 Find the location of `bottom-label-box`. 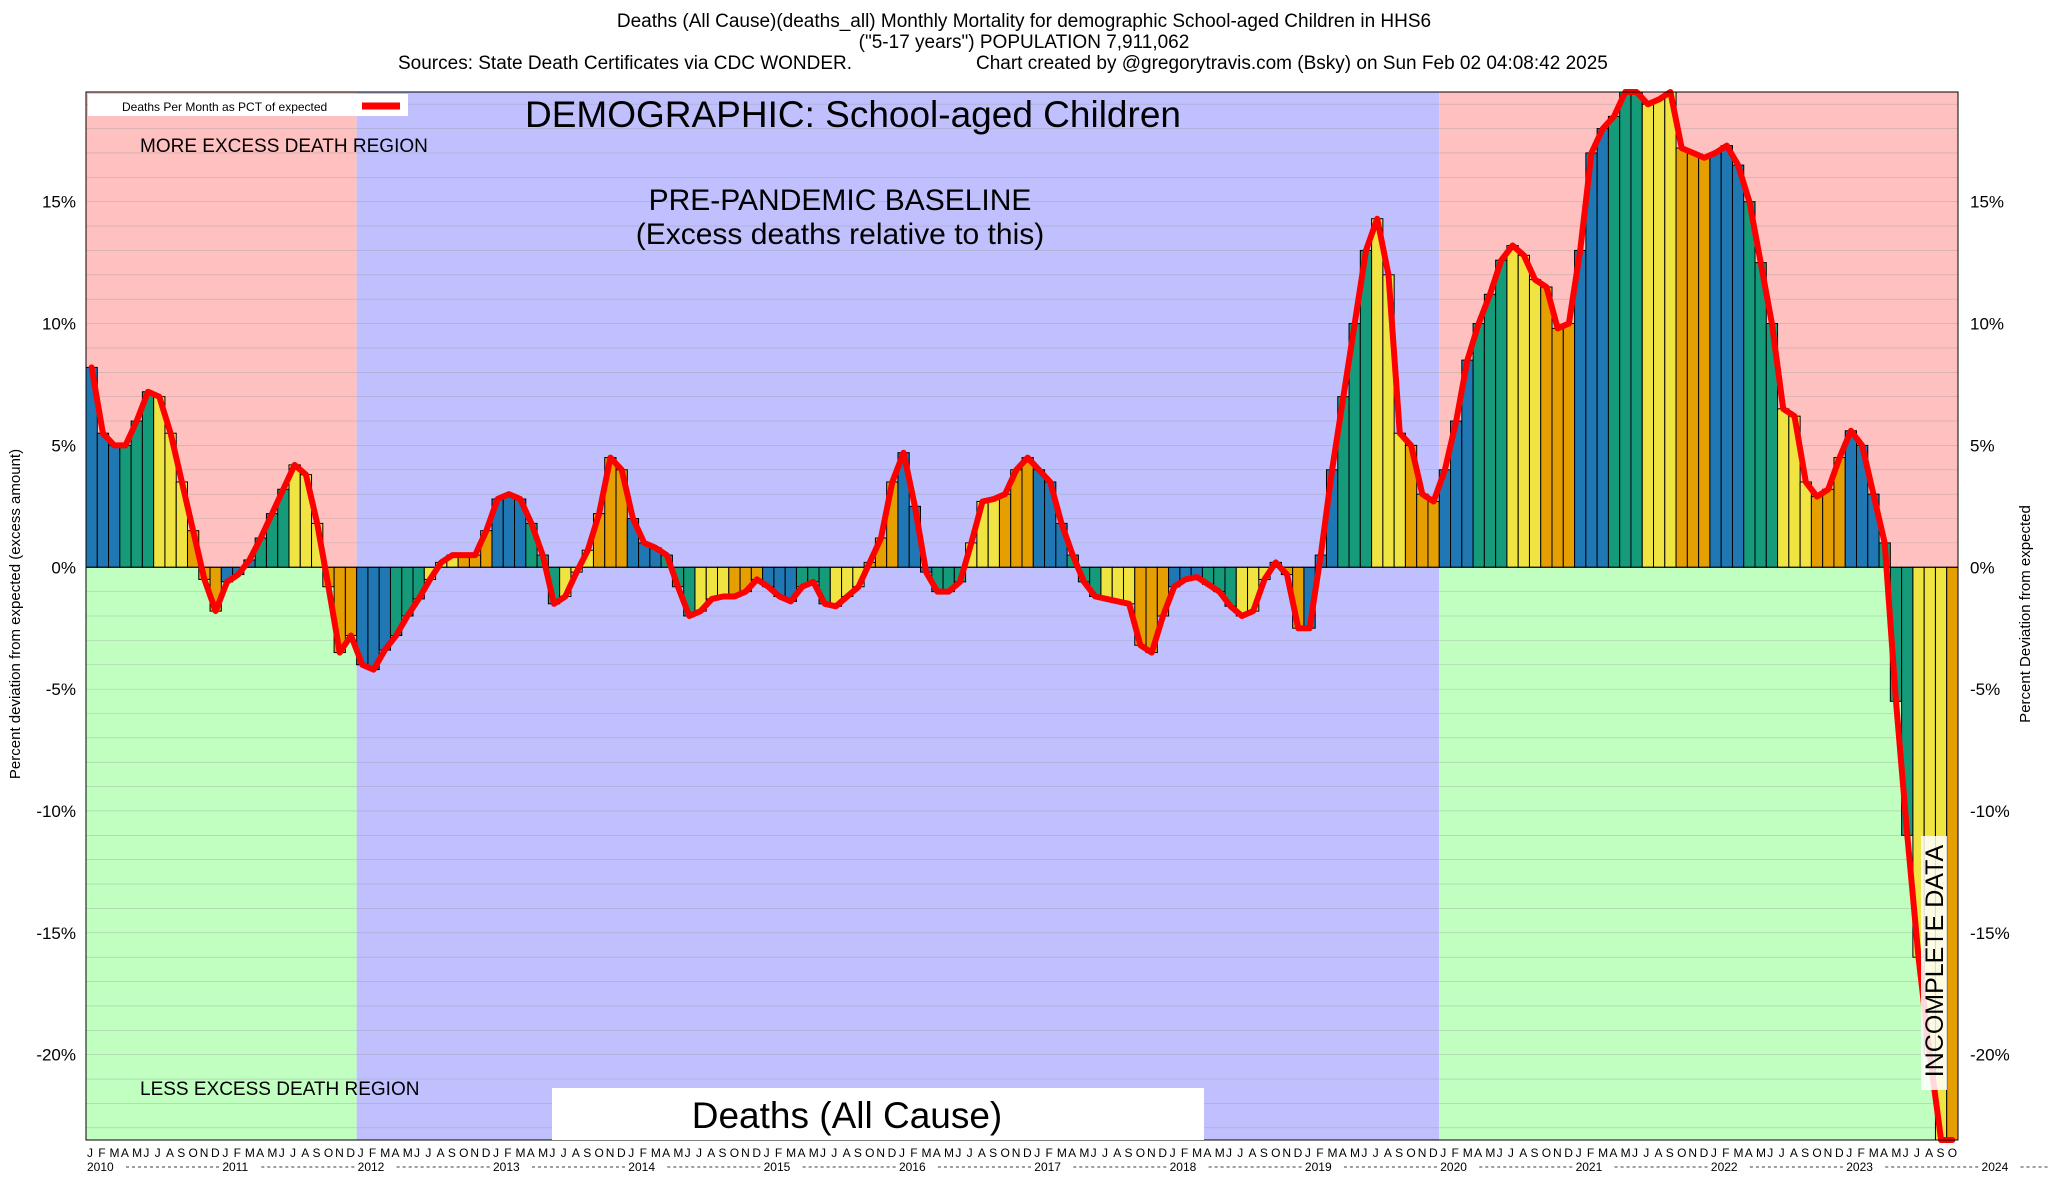

bottom-label-box is located at coordinates (878, 1114).